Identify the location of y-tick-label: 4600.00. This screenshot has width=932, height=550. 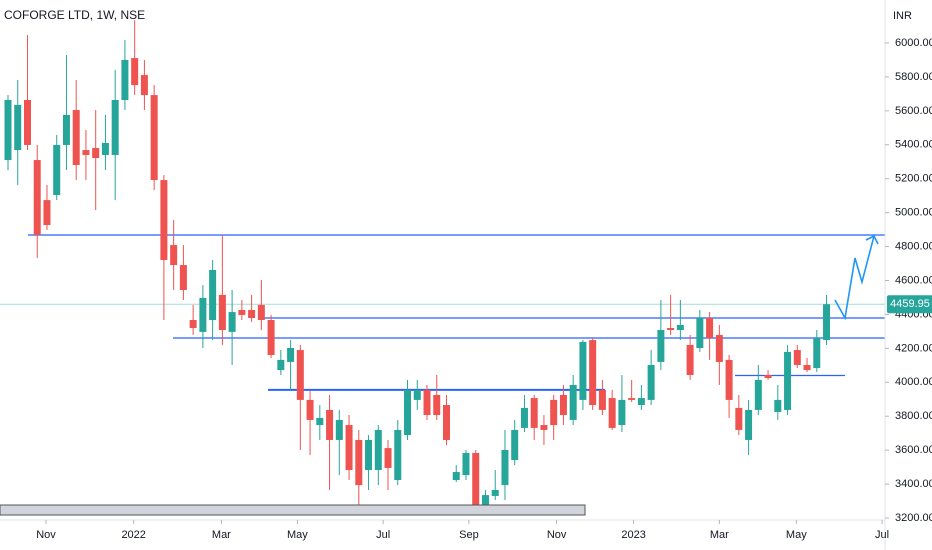
(913, 280).